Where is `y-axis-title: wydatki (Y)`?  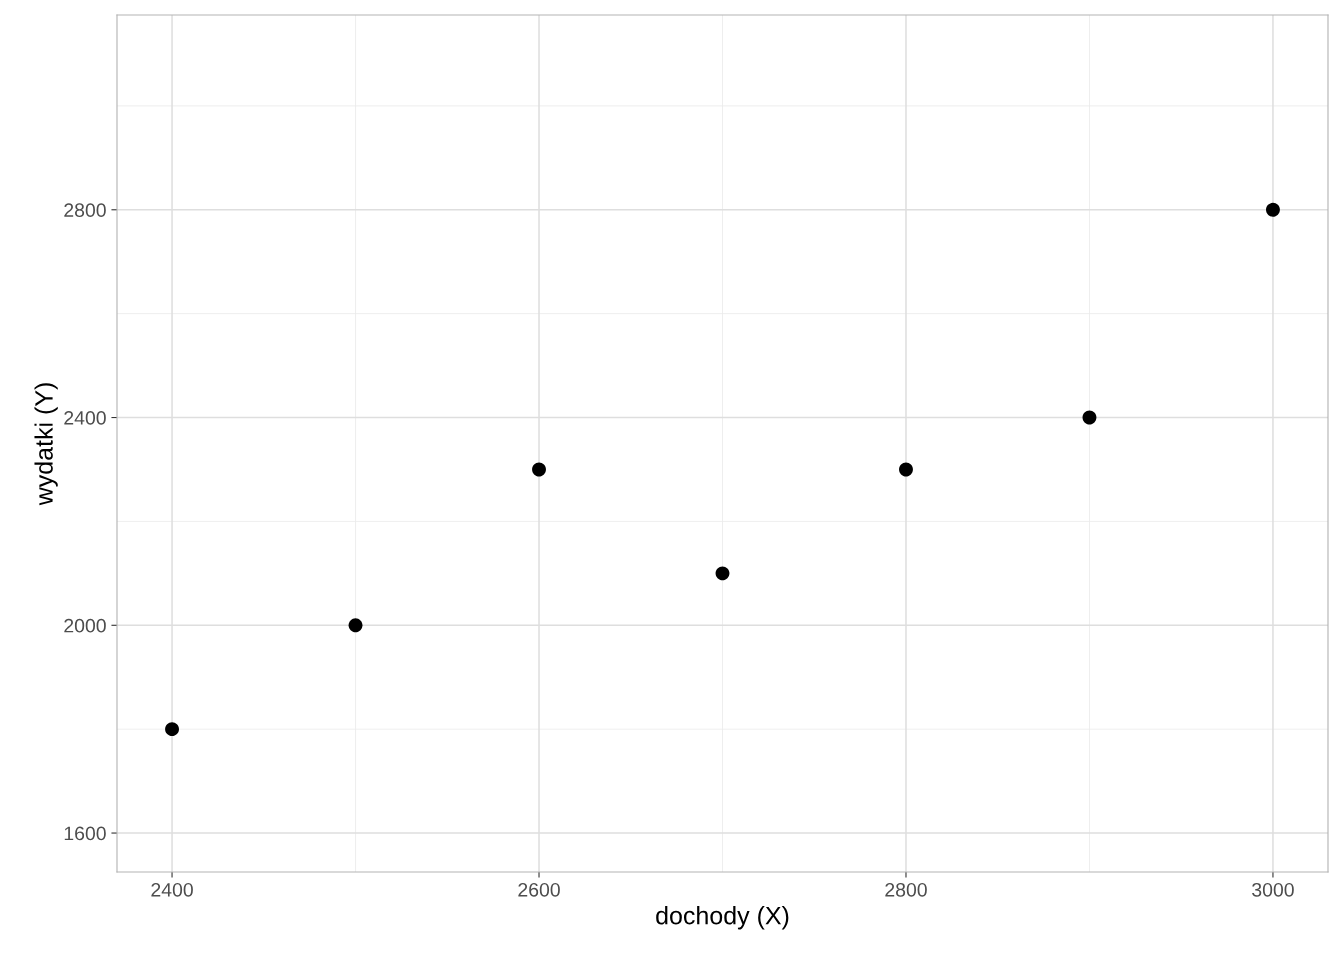
y-axis-title: wydatki (Y) is located at coordinates (46, 444).